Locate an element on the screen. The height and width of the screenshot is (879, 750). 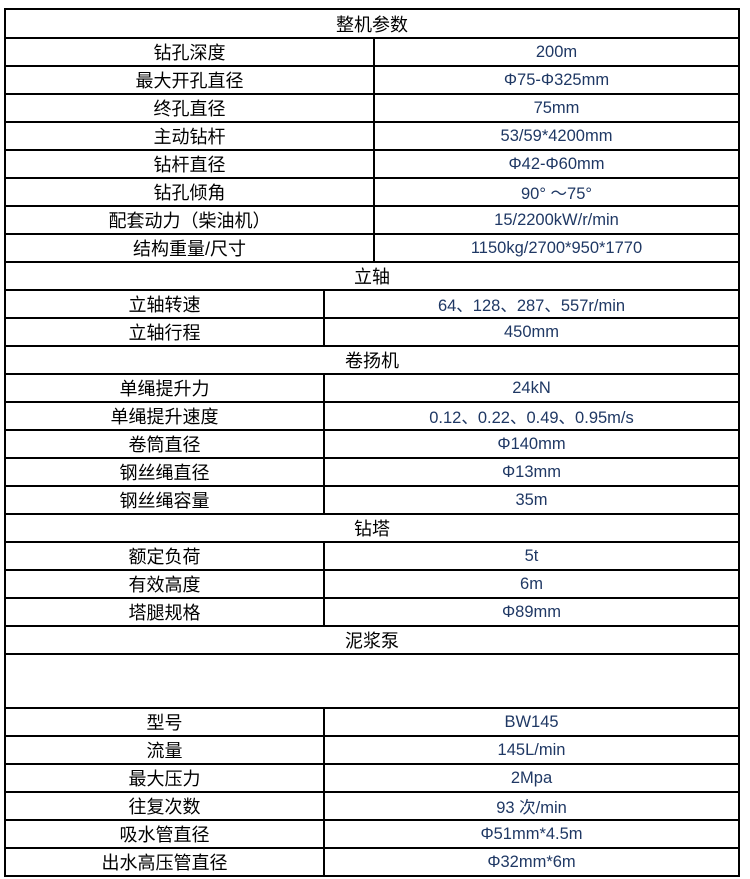
spec-value: 450mm is located at coordinates (531, 331).